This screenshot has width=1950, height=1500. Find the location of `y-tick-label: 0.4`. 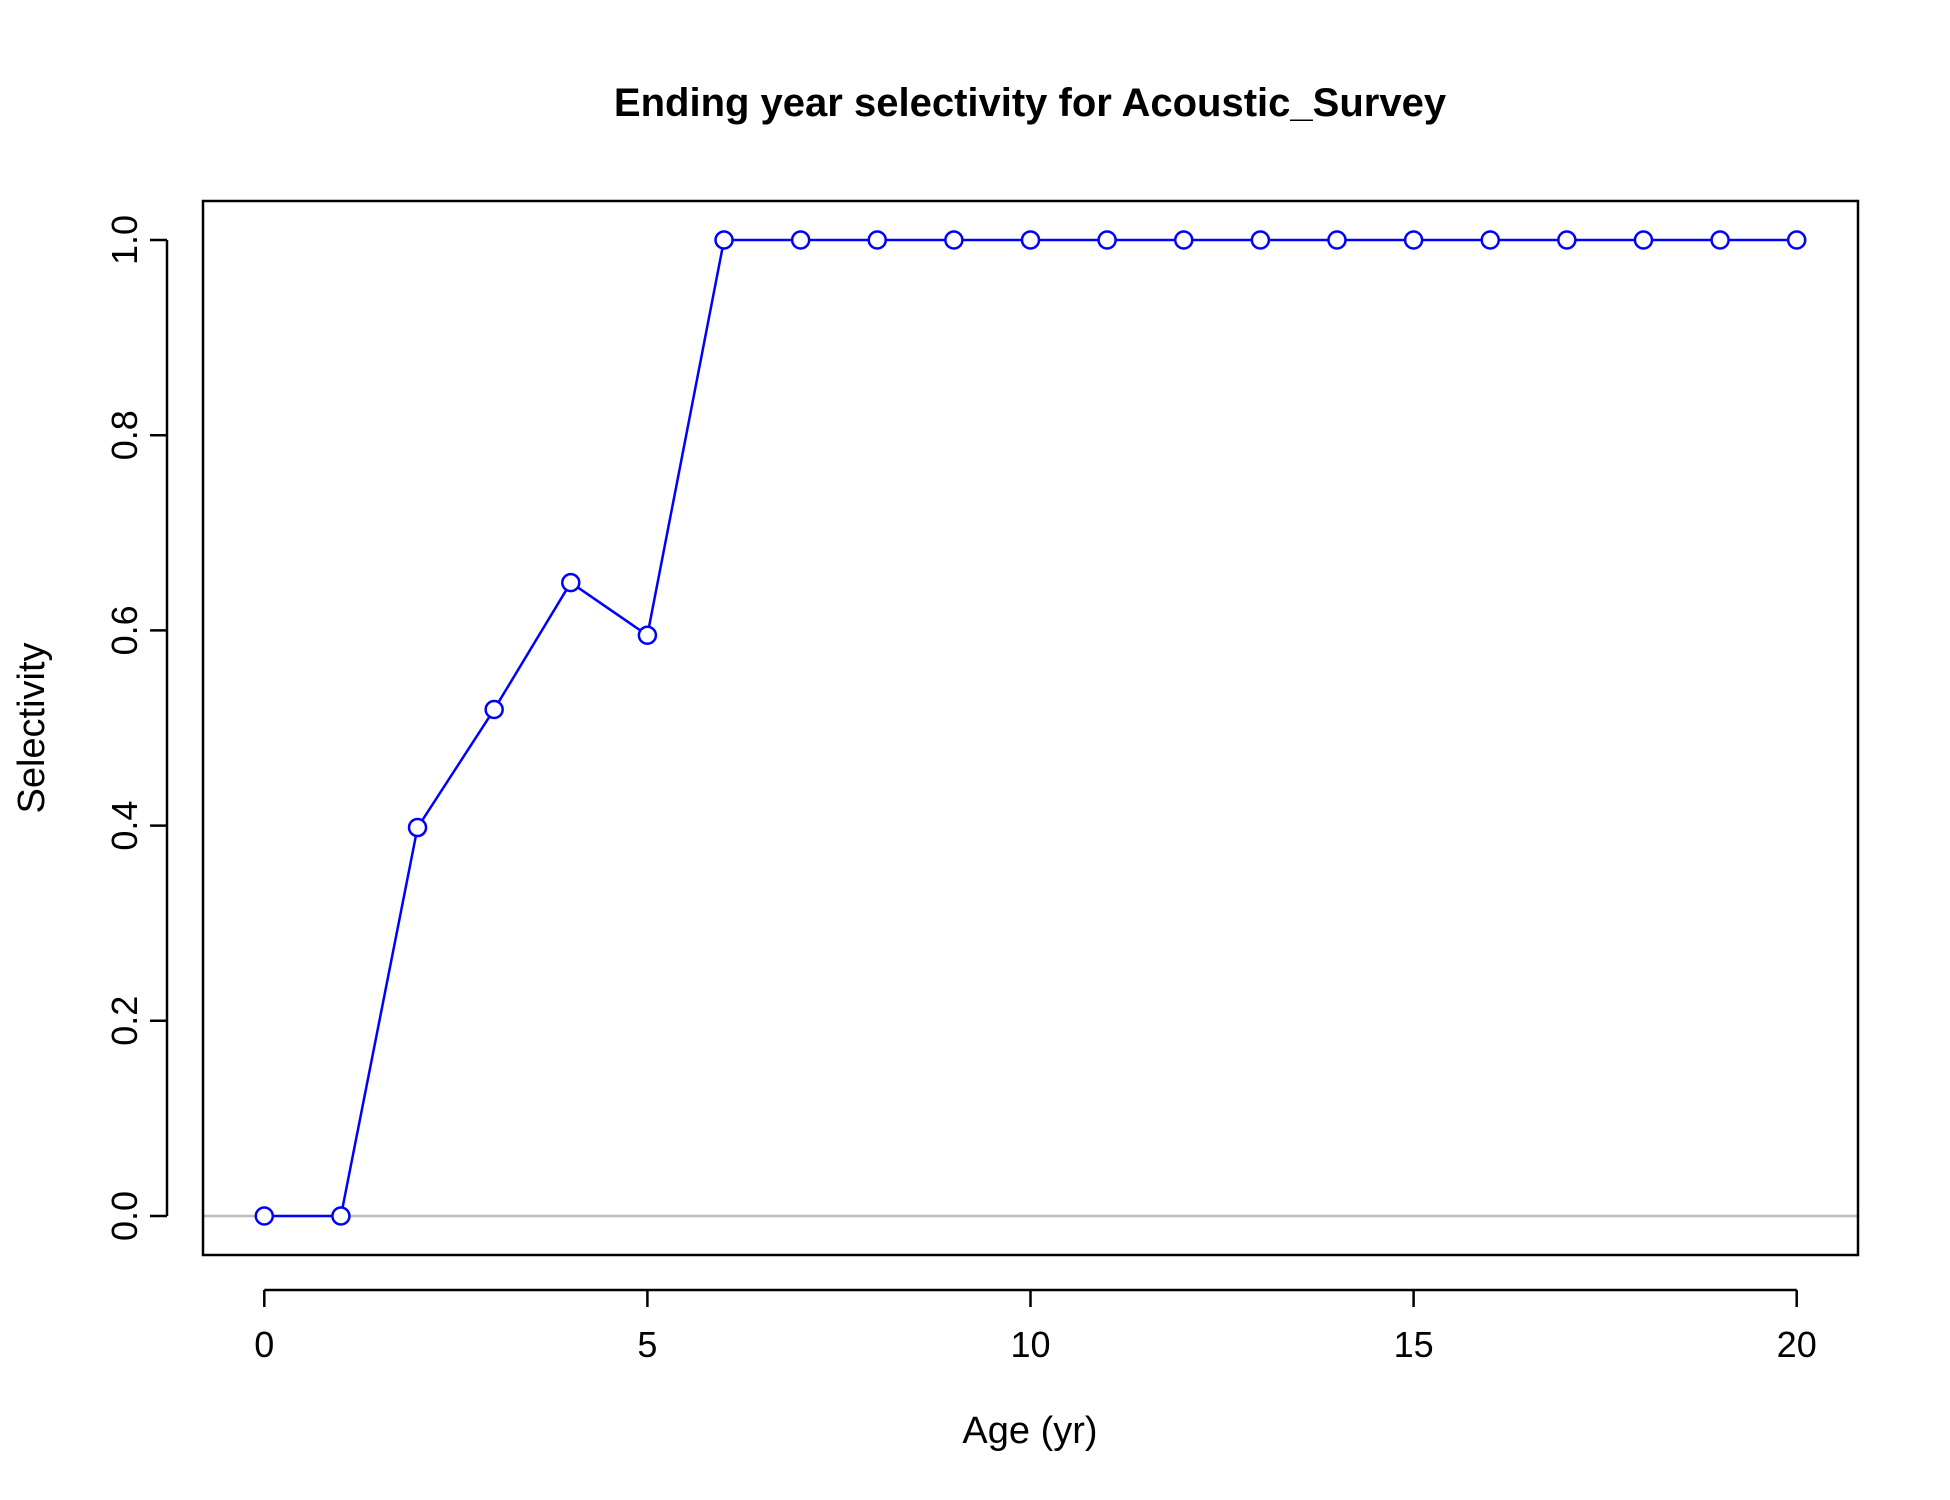

y-tick-label: 0.4 is located at coordinates (124, 826).